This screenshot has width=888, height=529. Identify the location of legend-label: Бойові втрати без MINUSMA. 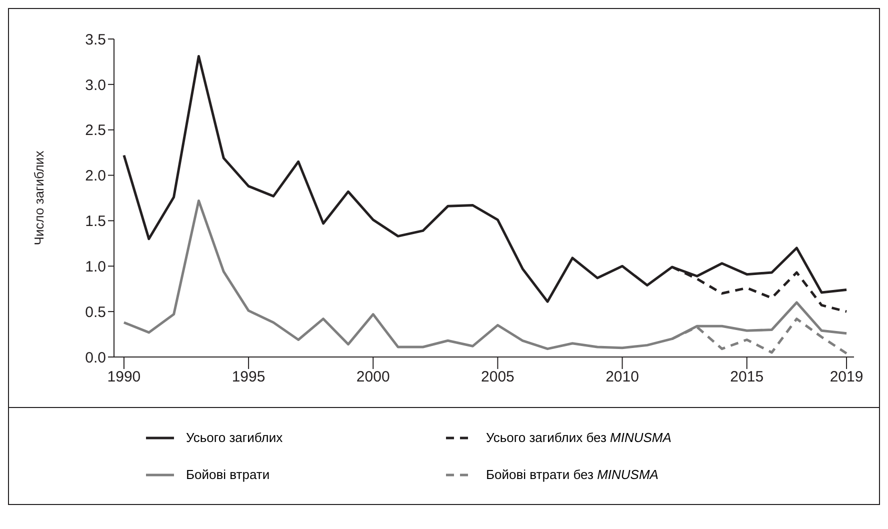
(572, 474).